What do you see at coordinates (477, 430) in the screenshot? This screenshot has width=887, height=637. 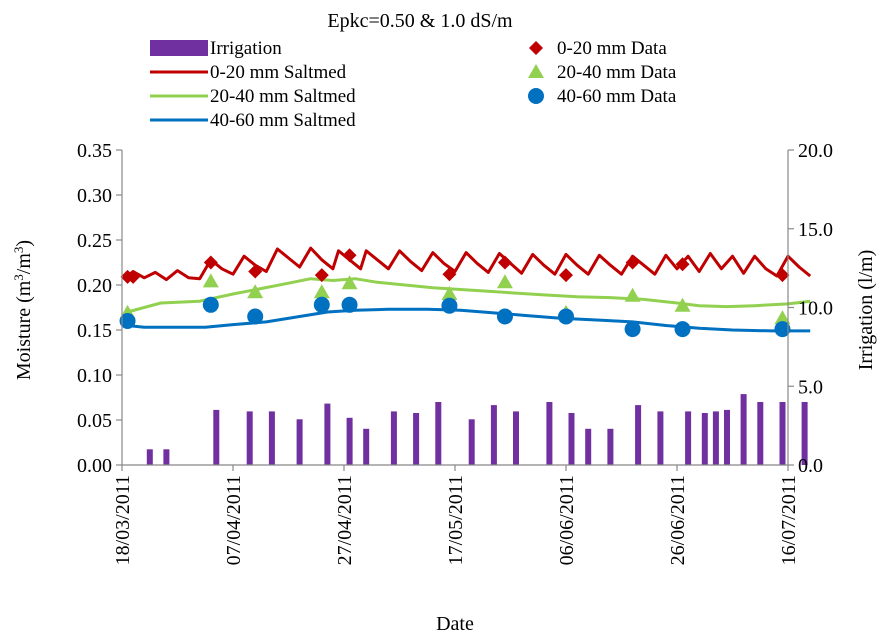 I see `irrigation-bars` at bounding box center [477, 430].